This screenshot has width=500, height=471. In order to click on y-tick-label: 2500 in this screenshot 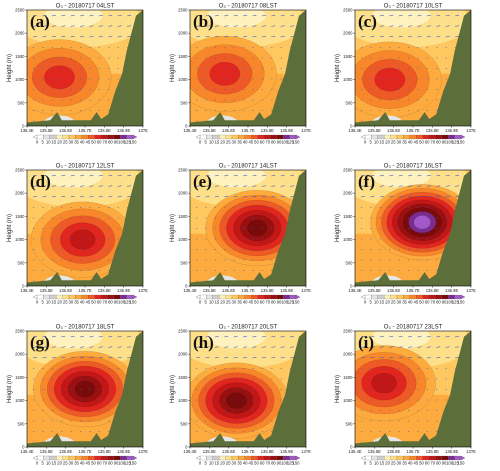, I will do `click(20, 170)`.